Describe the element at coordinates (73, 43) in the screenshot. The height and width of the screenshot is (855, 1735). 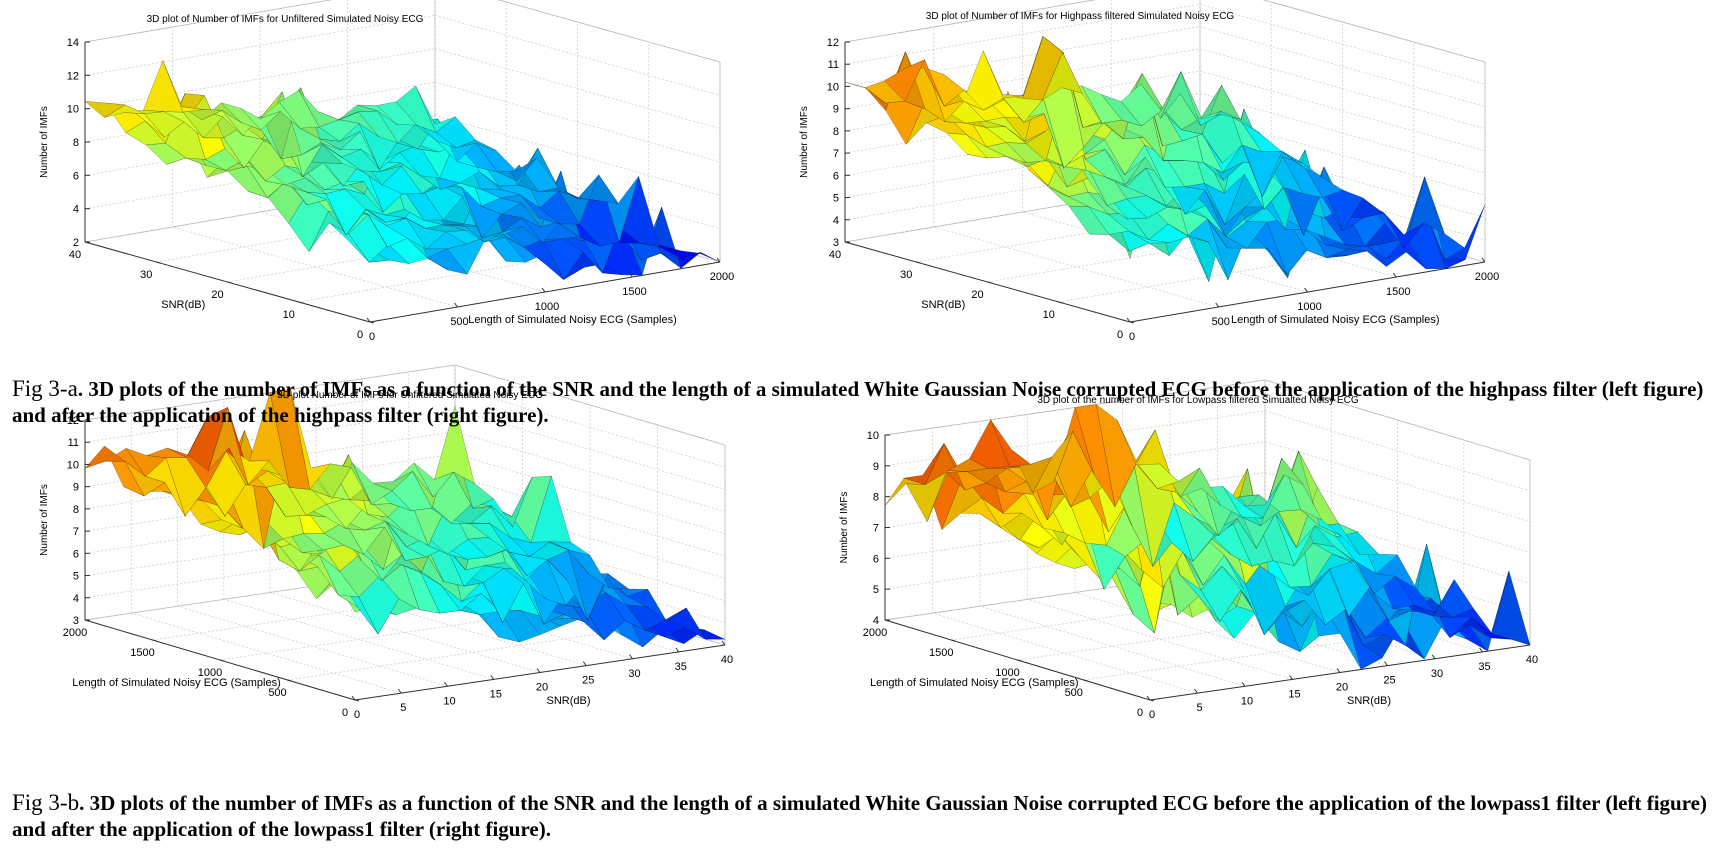
I see `z-tick-label: 14` at that location.